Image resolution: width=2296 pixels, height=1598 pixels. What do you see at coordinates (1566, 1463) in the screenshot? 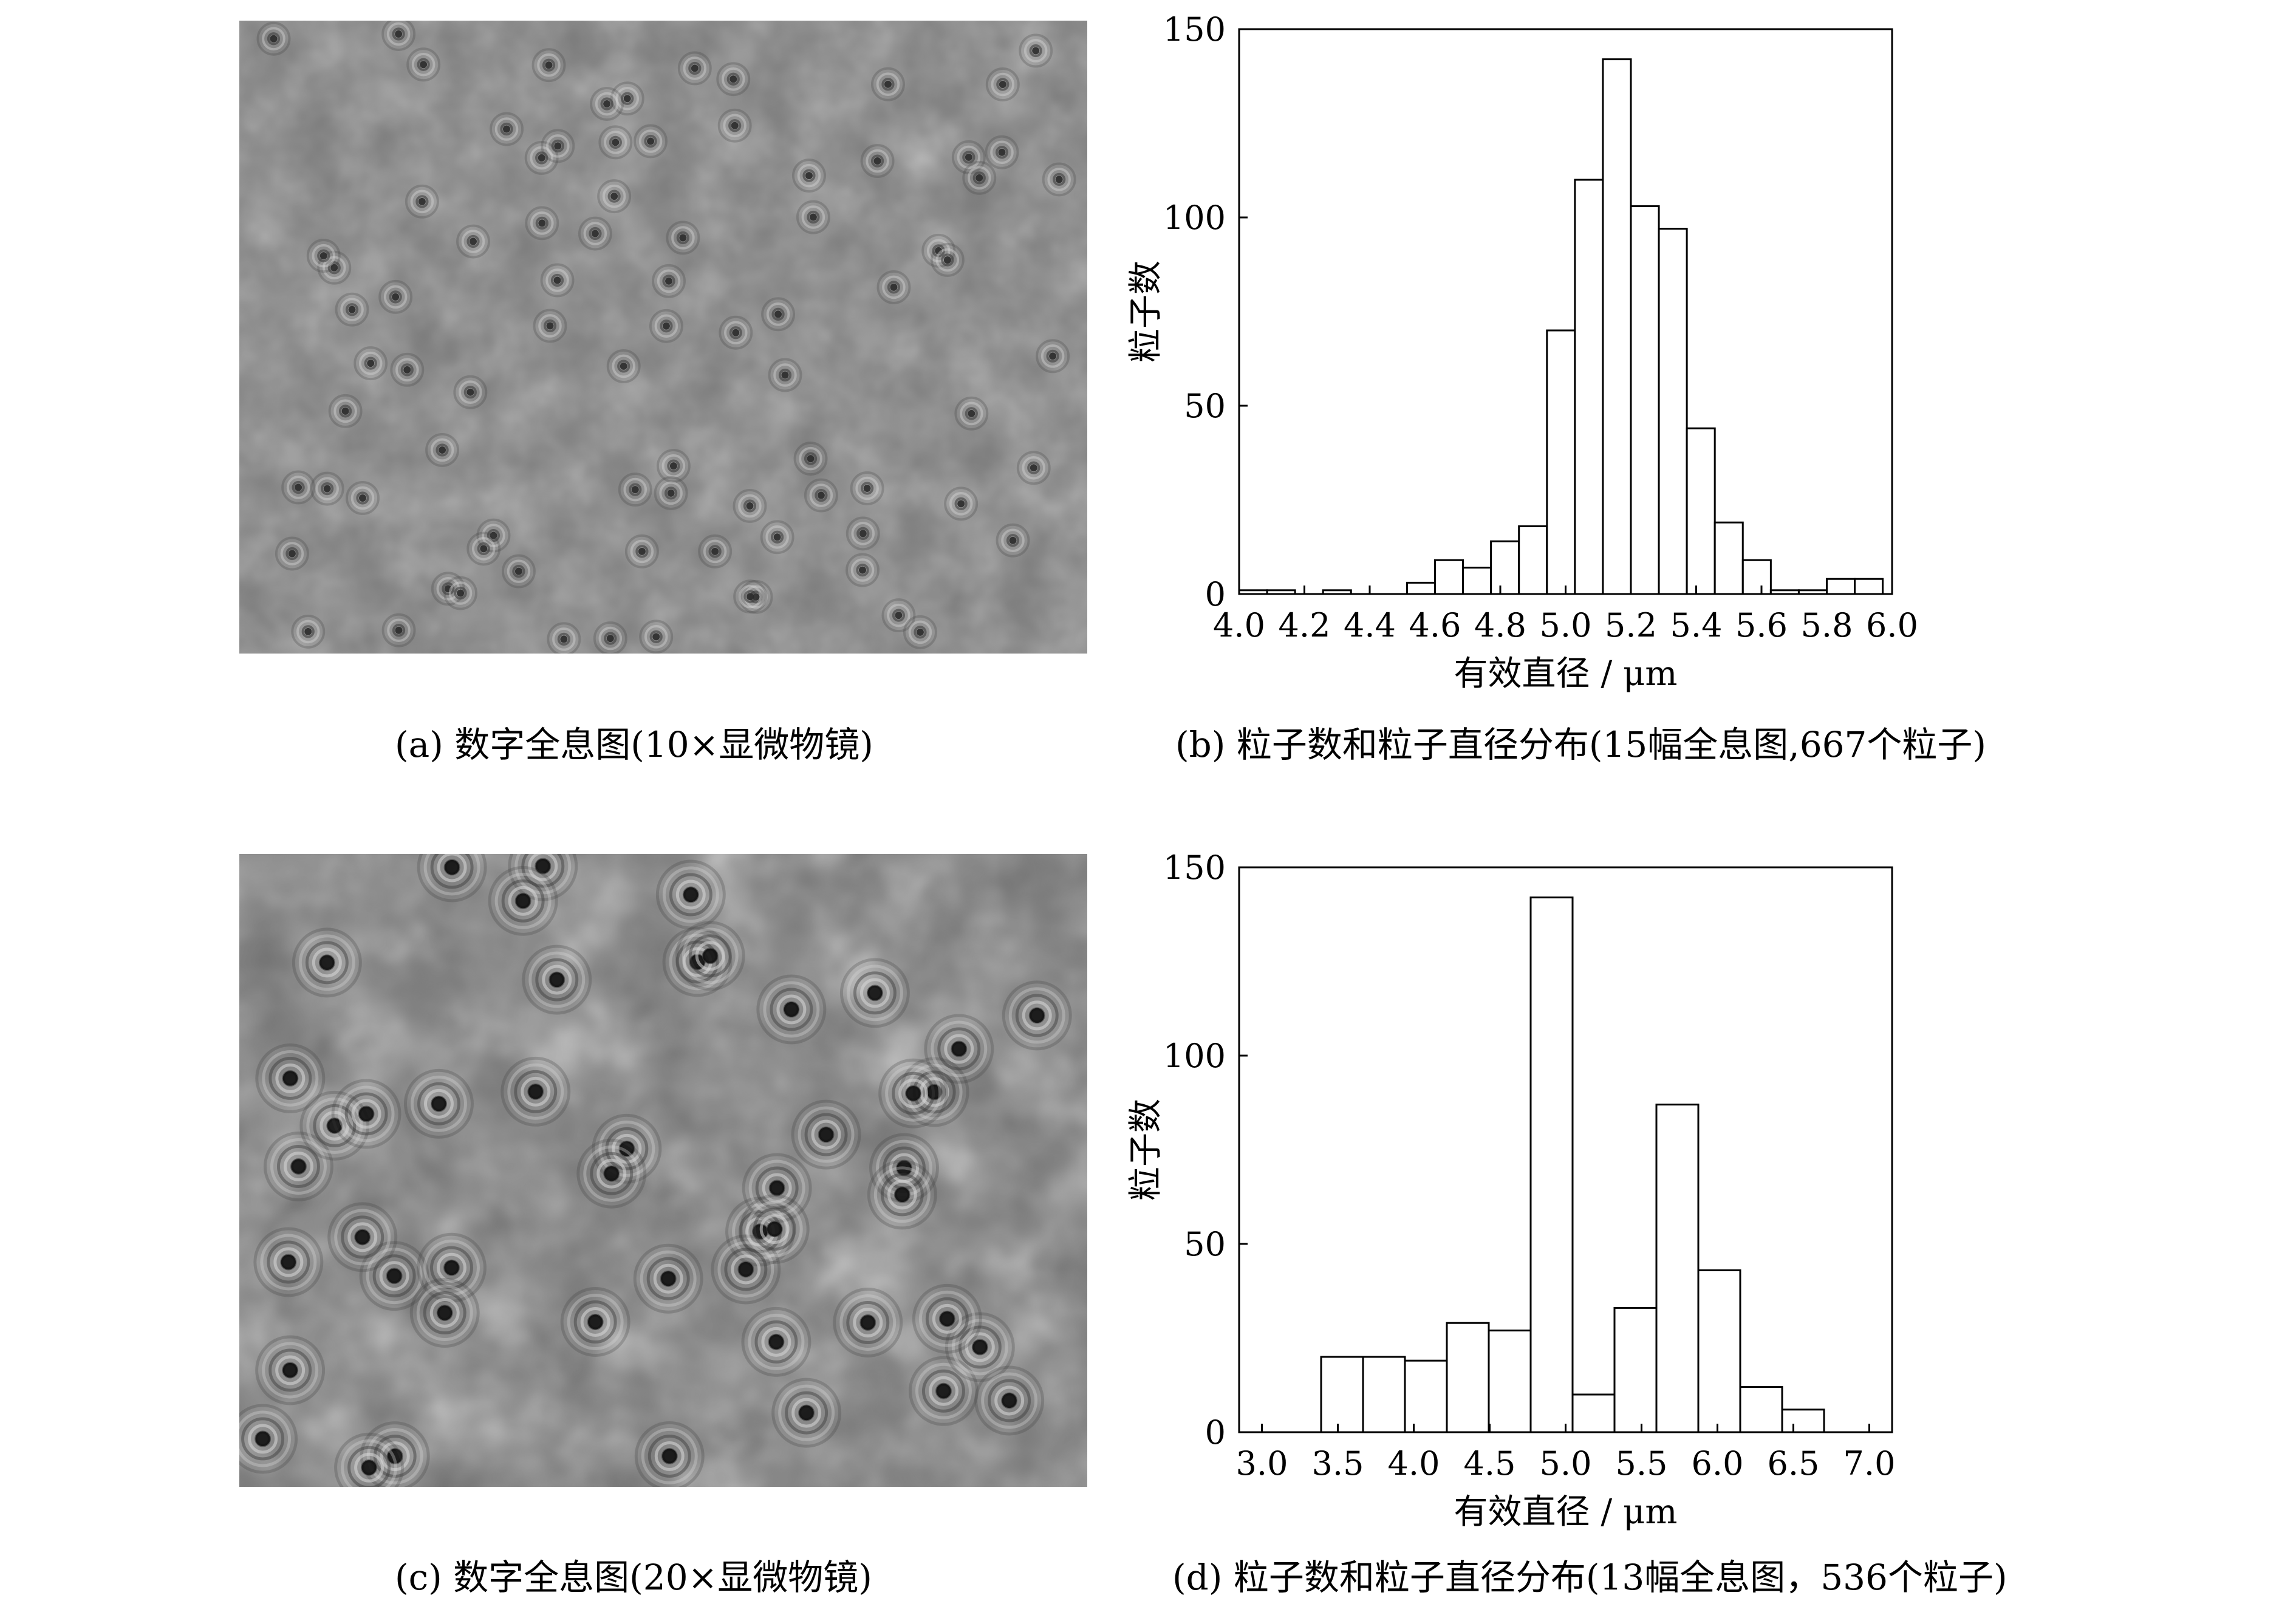
I see `x-tick-label: 5.0` at bounding box center [1566, 1463].